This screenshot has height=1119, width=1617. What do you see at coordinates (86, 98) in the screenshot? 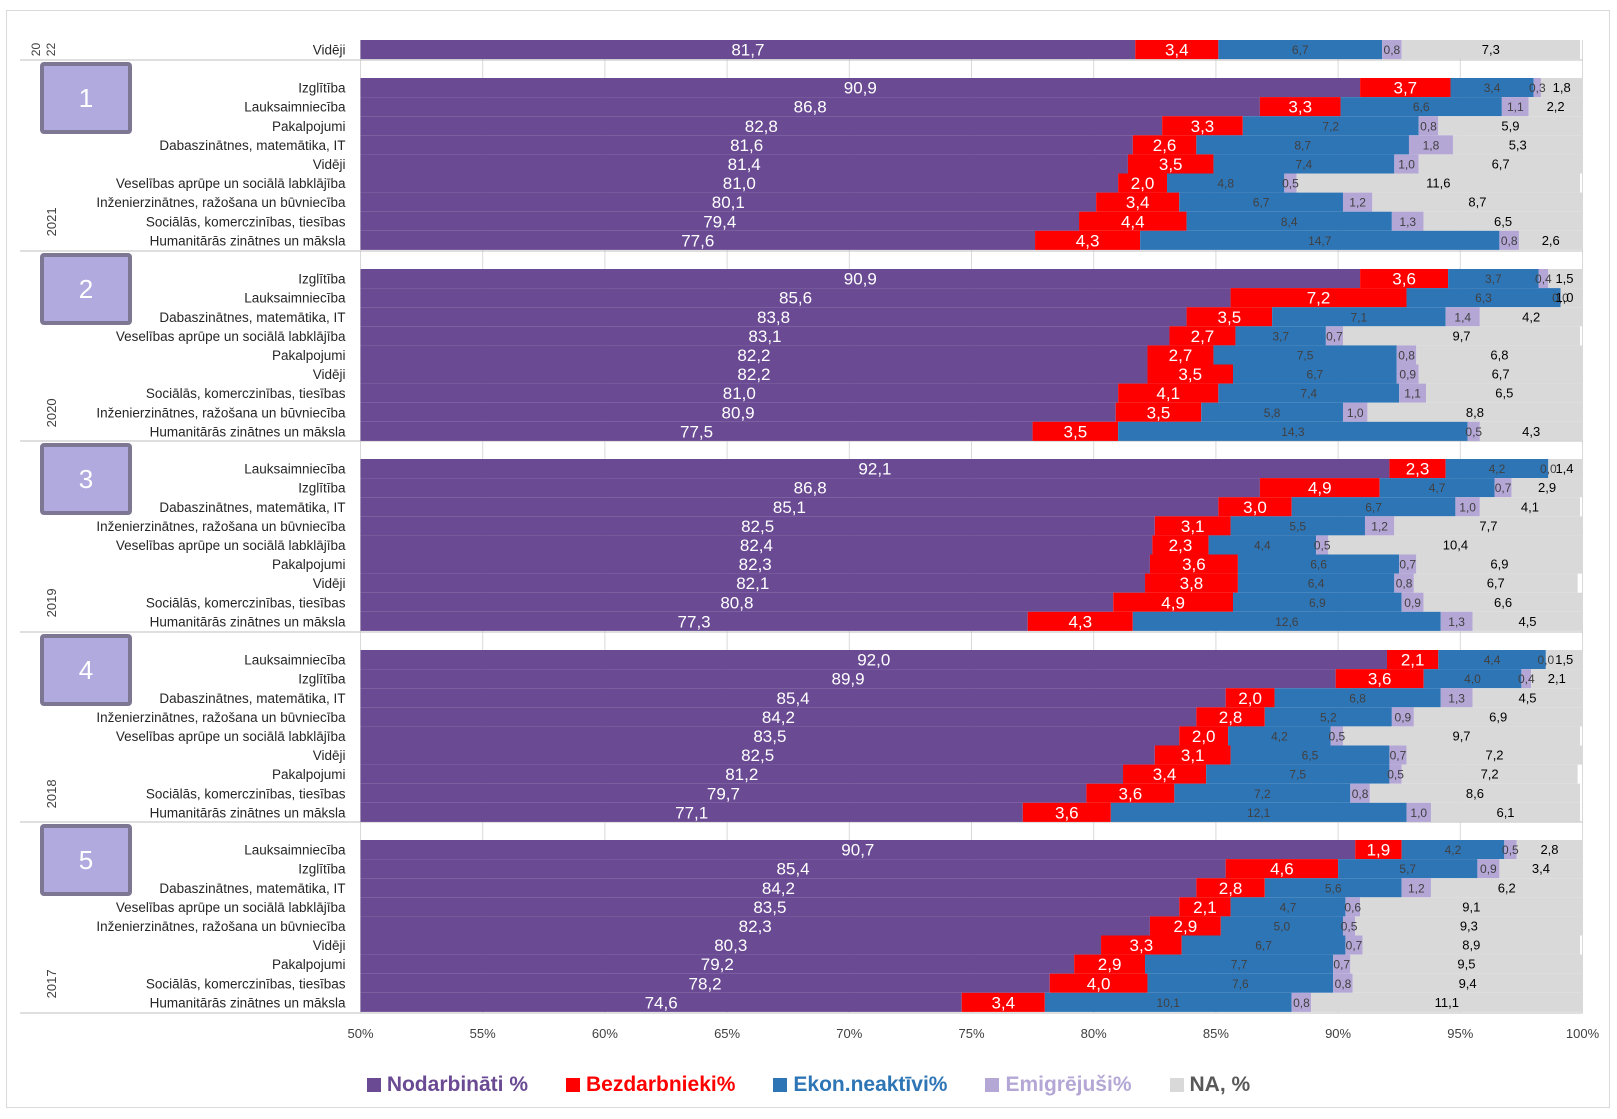
I see `section-badge-number: 1` at bounding box center [86, 98].